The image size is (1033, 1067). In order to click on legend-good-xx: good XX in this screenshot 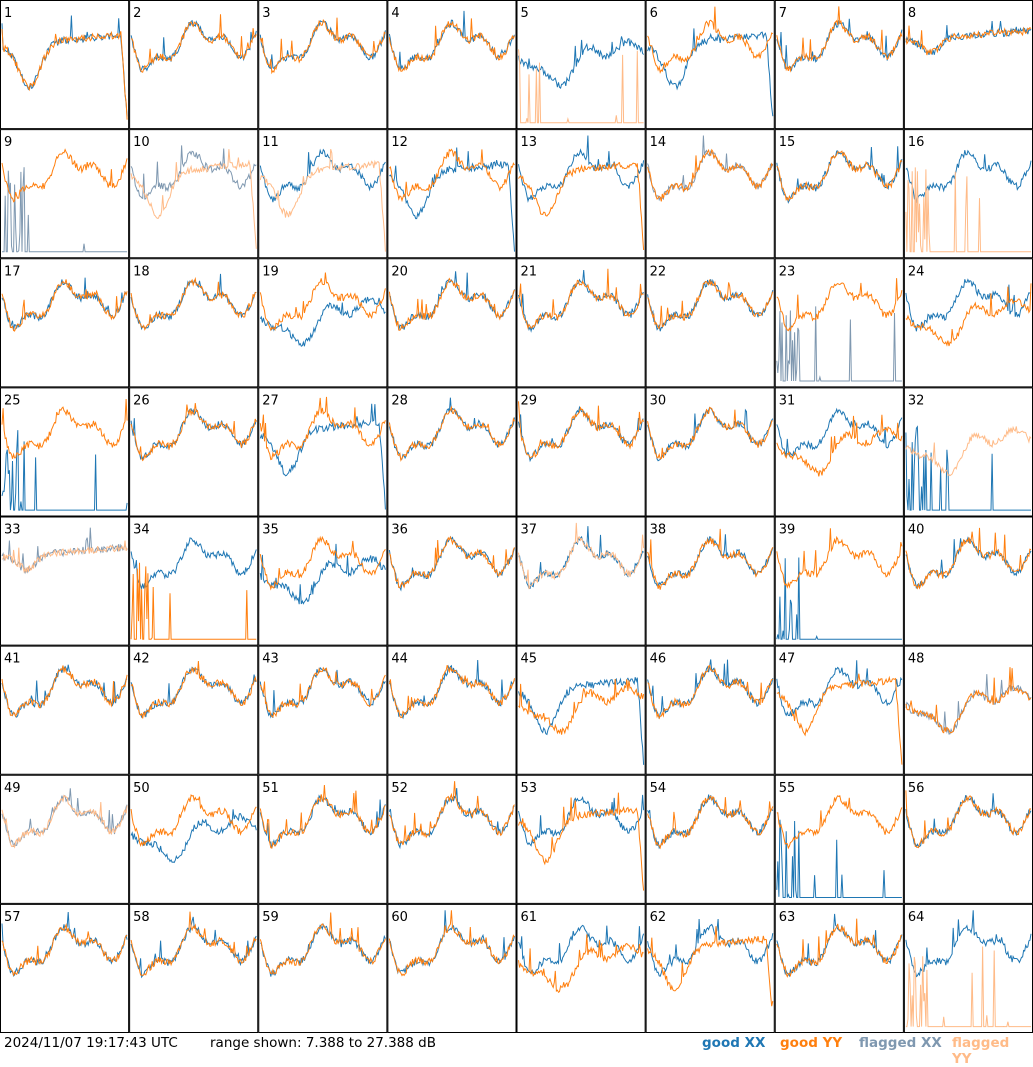, I will do `click(734, 1043)`.